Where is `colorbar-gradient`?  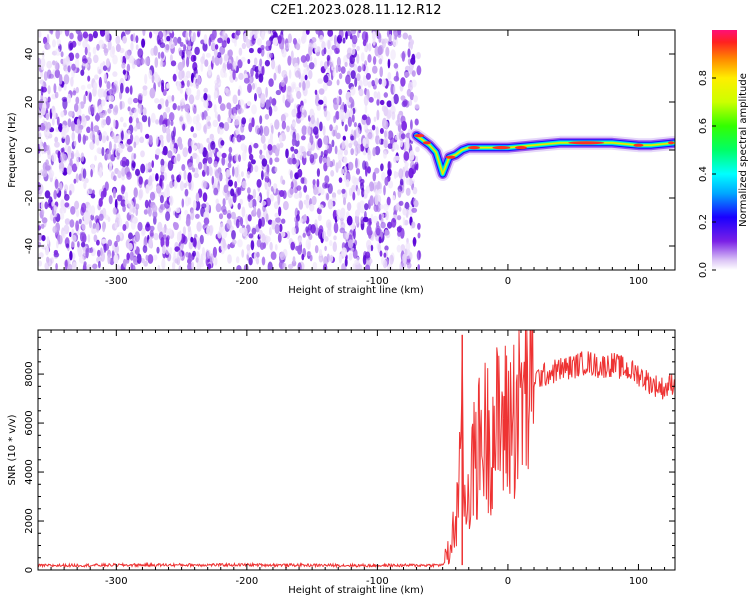 colorbar-gradient is located at coordinates (724, 150).